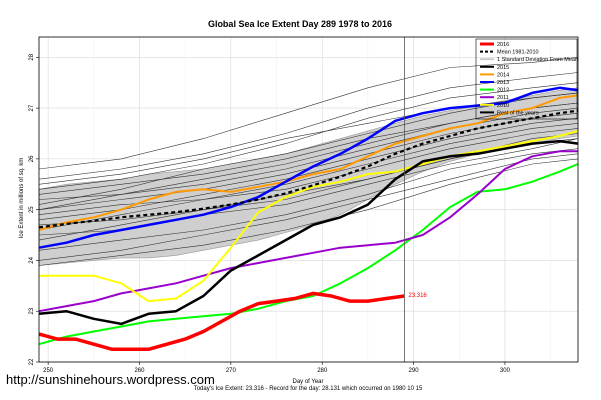  Describe the element at coordinates (32, 158) in the screenshot. I see `y-tick-label: 26` at that location.